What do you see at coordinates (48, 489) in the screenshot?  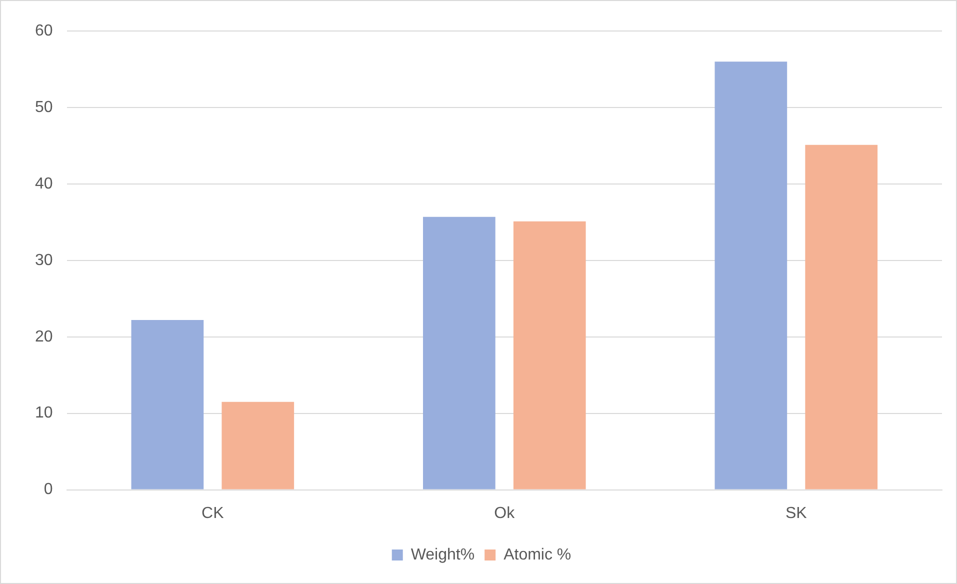 I see `y-tick-label: 0` at bounding box center [48, 489].